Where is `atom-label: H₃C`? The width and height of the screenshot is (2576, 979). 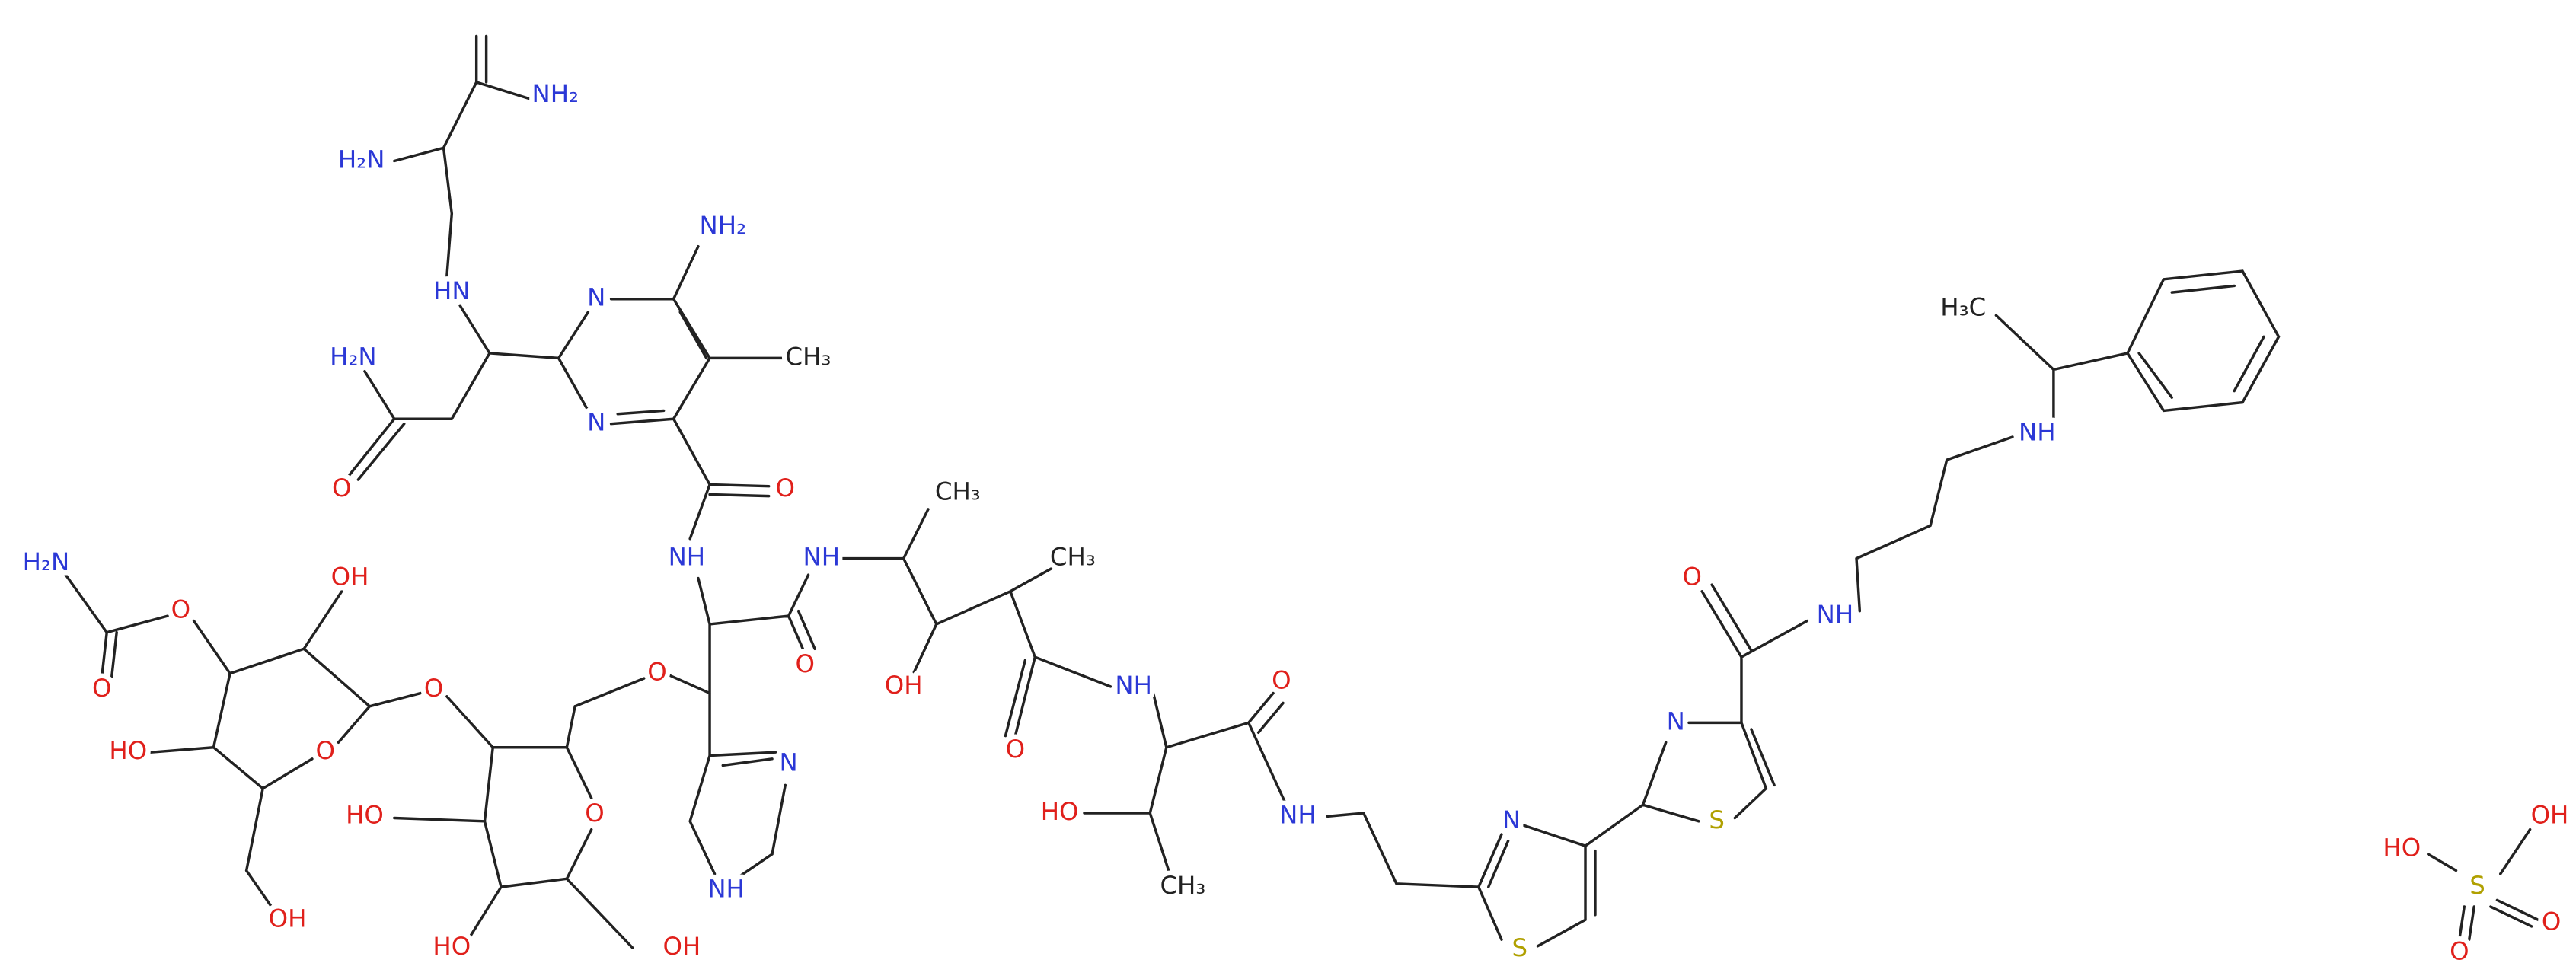
atom-label: H₃C is located at coordinates (1963, 307).